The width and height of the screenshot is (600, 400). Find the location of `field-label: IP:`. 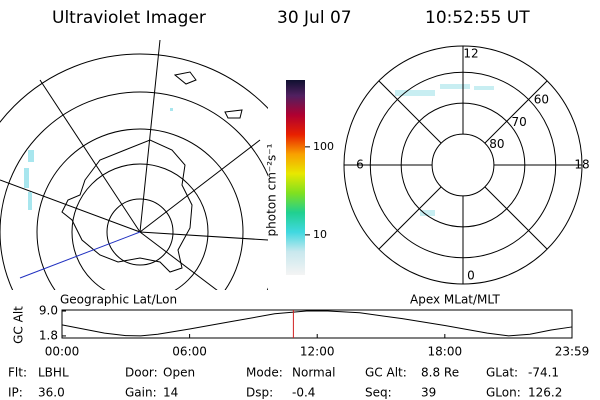

field-label: IP: is located at coordinates (15, 393).